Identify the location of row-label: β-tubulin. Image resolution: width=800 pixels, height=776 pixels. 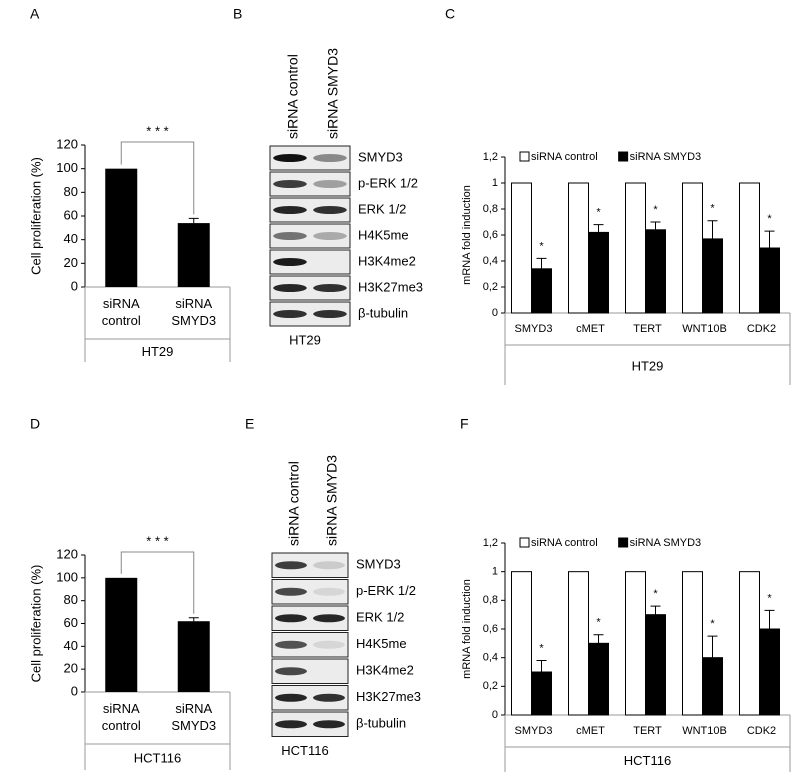
(383, 312).